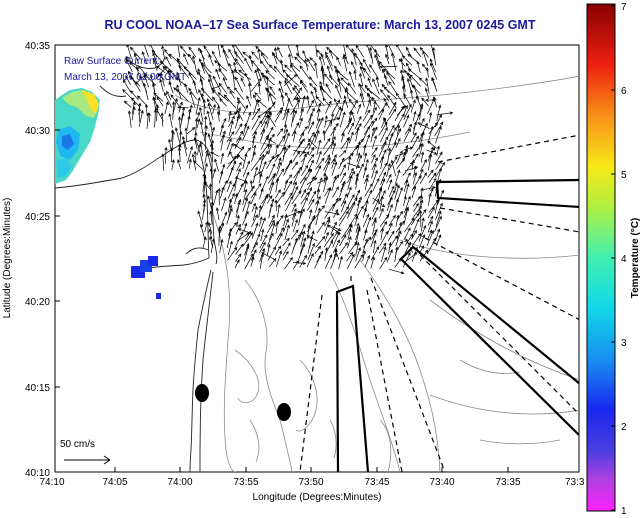 Image resolution: width=644 pixels, height=518 pixels. What do you see at coordinates (441, 482) in the screenshot?
I see `x-tick-label: 73:40` at bounding box center [441, 482].